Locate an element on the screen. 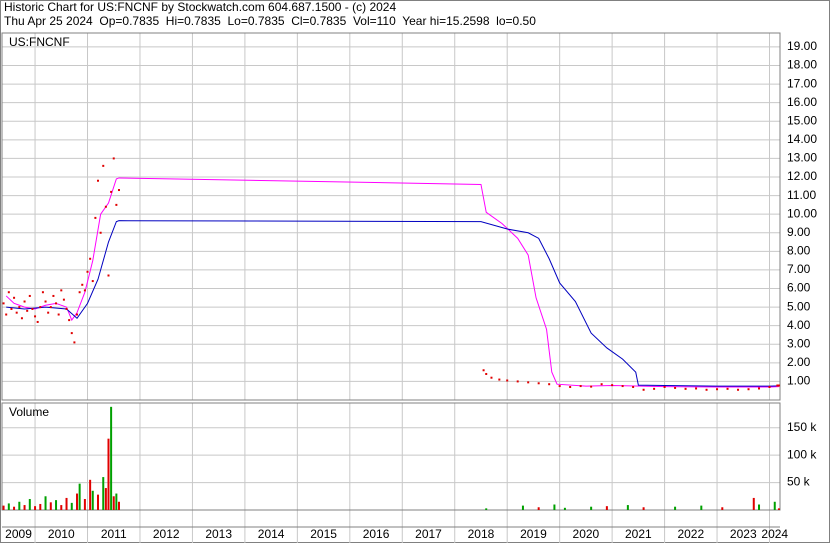  x-tick-label: 2020 is located at coordinates (586, 534).